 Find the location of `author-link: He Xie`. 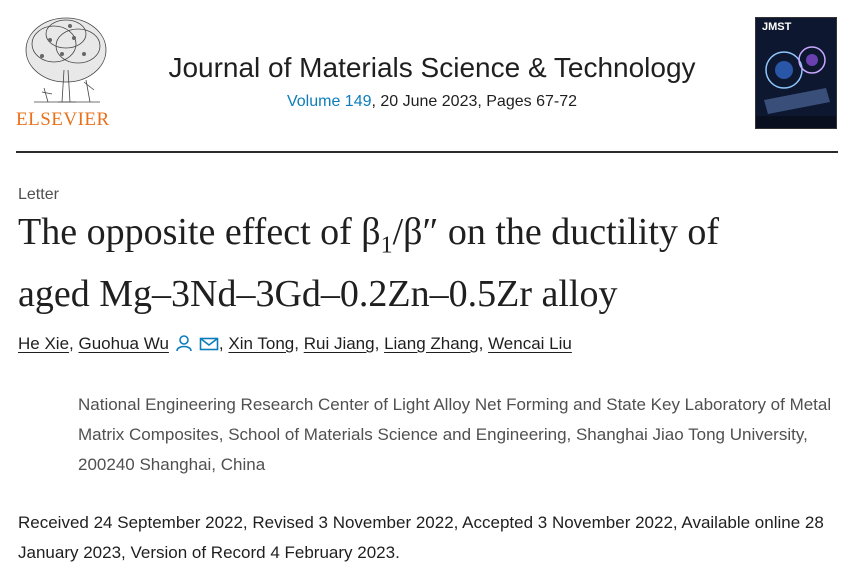

author-link: He Xie is located at coordinates (44, 343).